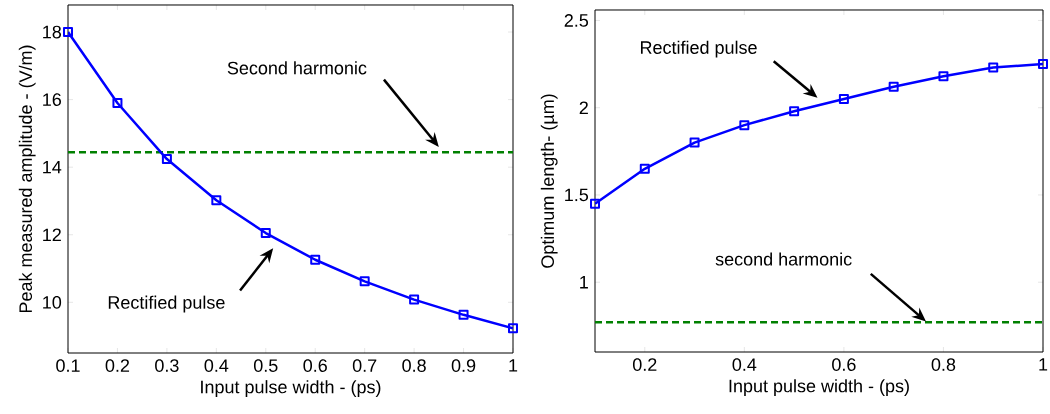 This screenshot has width=1050, height=414. Describe the element at coordinates (576, 20) in the screenshot. I see `y-tick-label: 2.5` at that location.